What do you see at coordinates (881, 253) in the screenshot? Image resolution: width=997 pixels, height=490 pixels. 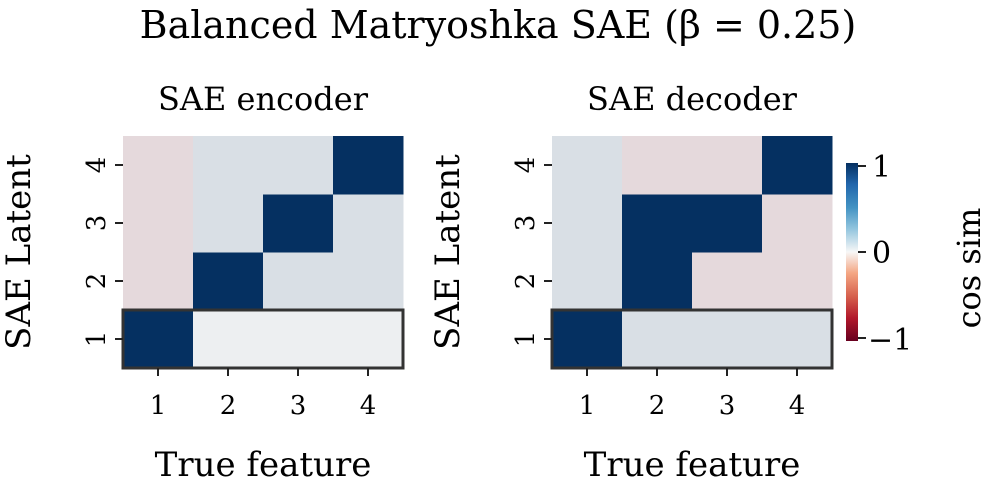 I see `colorbar-tick-label: 0` at bounding box center [881, 253].